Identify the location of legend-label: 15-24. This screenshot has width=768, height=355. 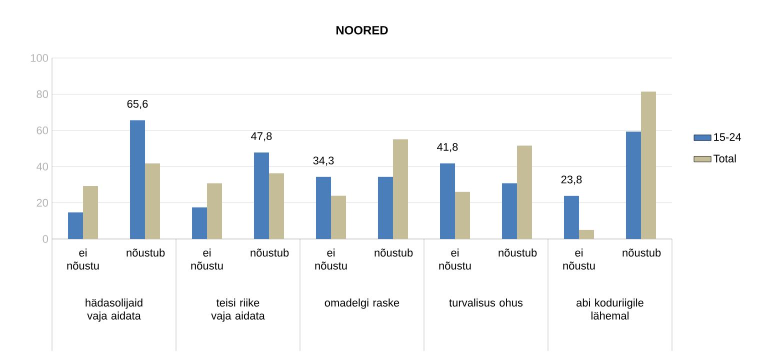
(728, 137).